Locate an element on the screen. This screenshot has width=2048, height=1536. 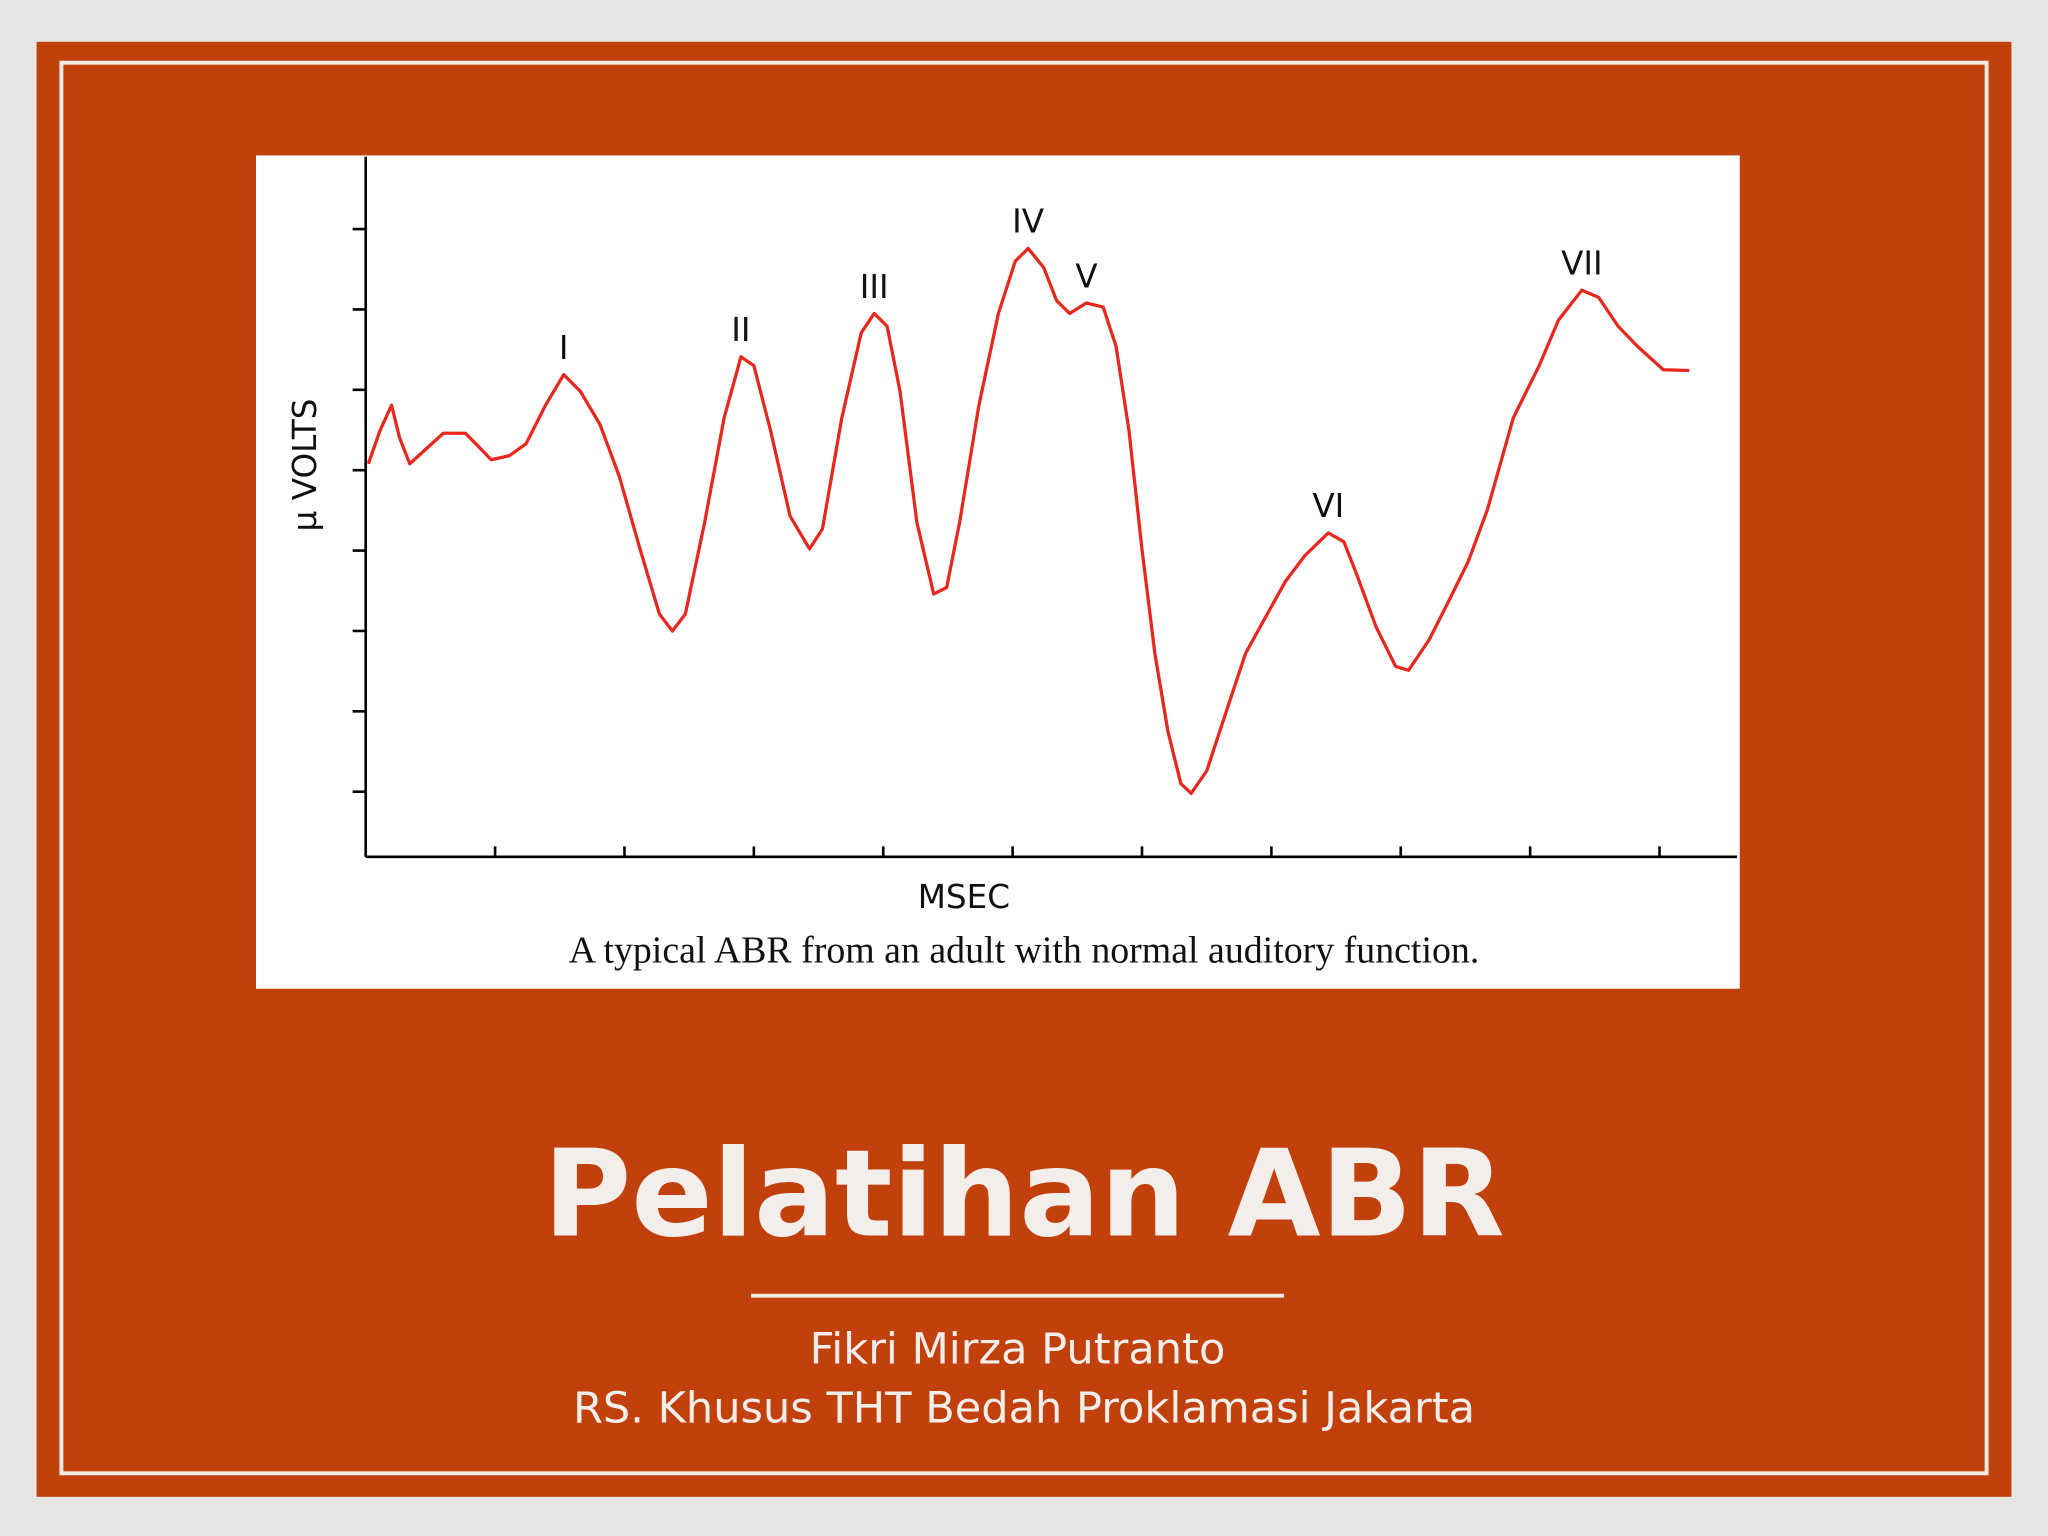
peak-label: I is located at coordinates (564, 348).